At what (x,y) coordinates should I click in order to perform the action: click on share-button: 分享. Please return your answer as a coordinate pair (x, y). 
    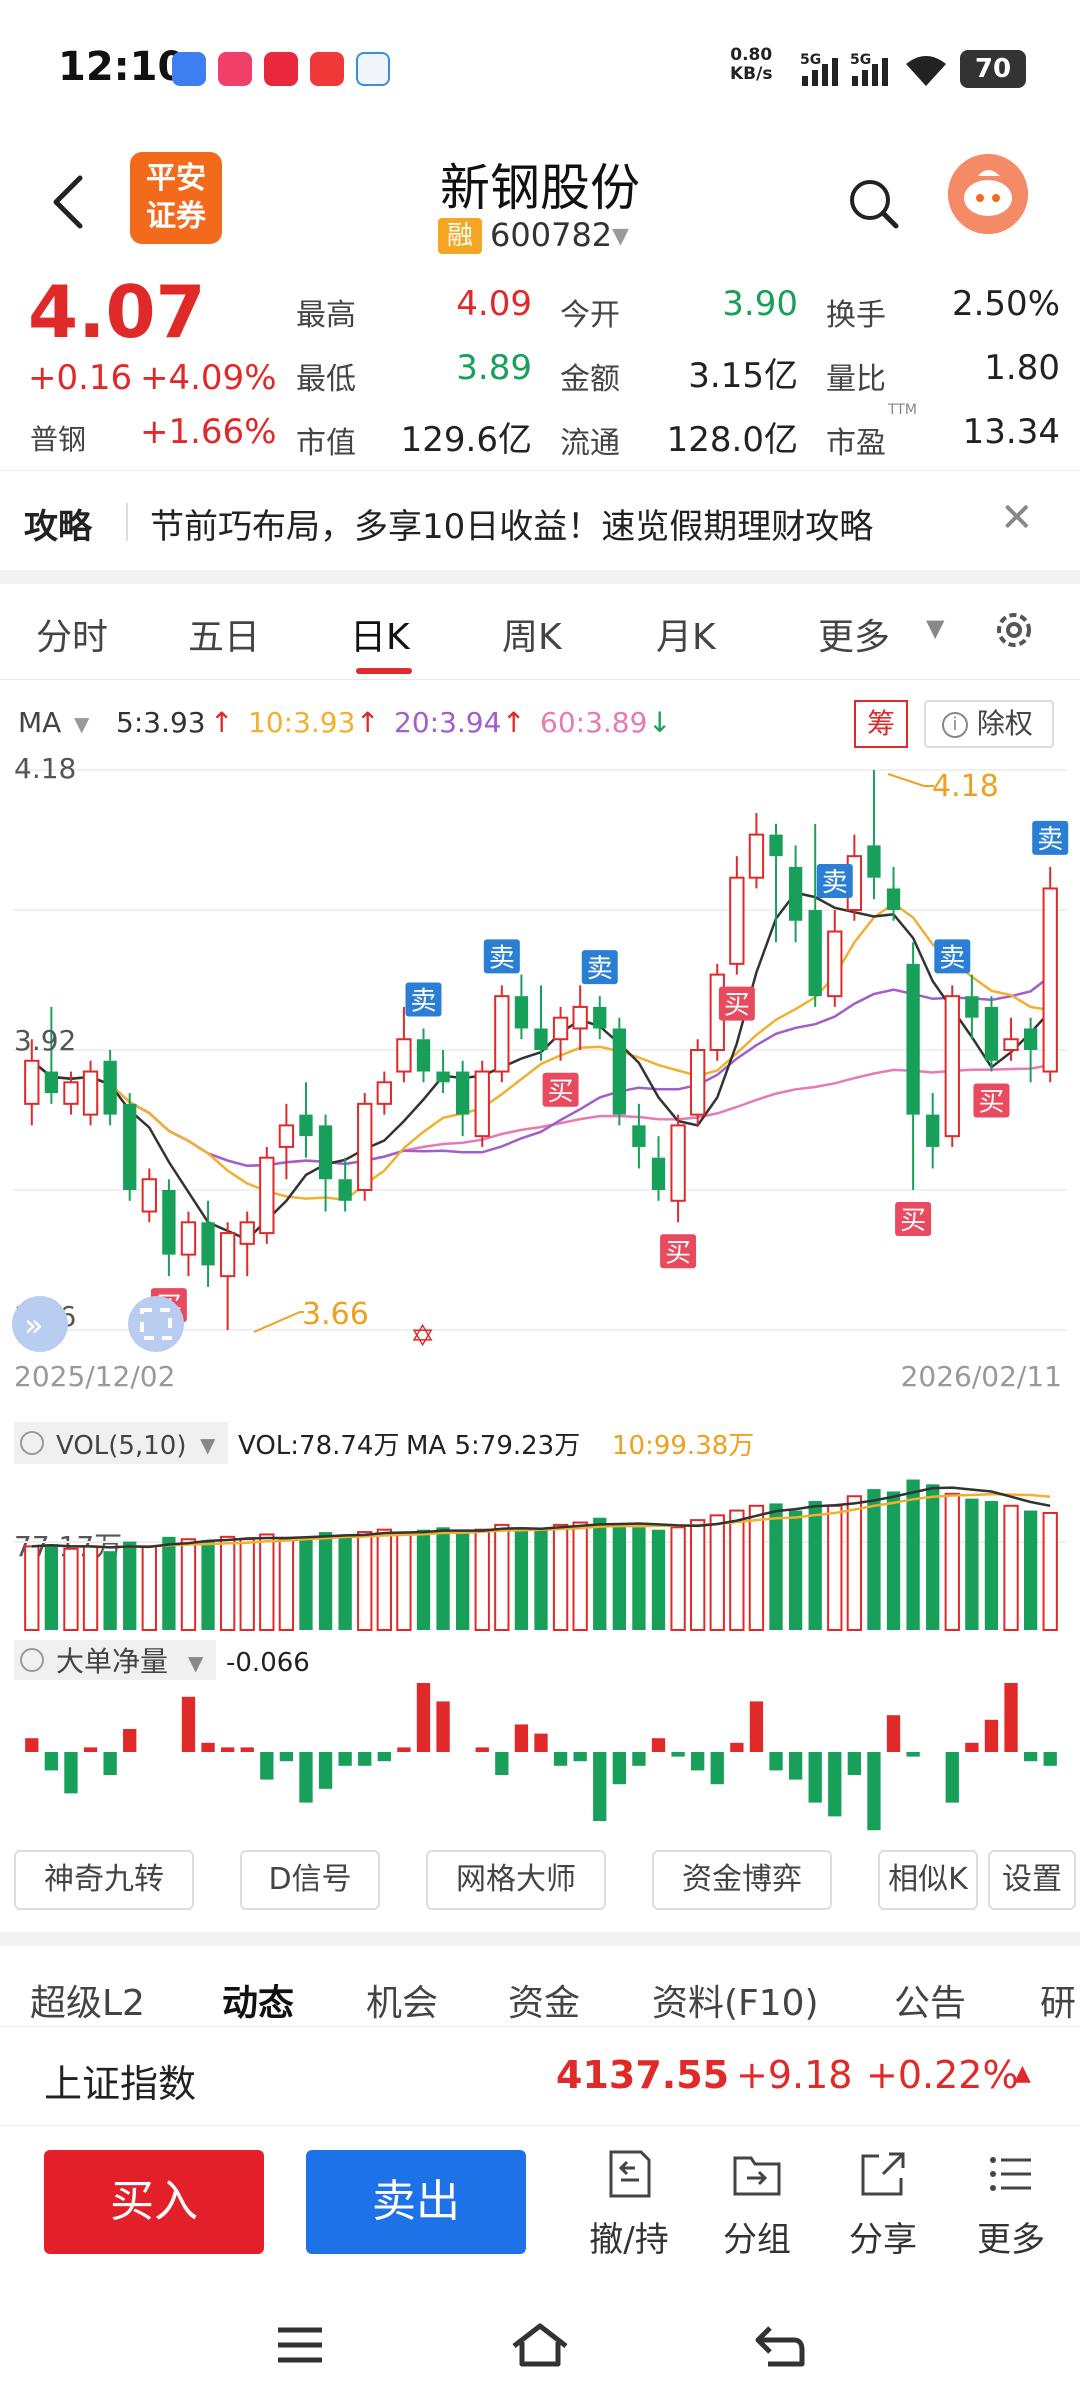
    Looking at the image, I should click on (883, 2211).